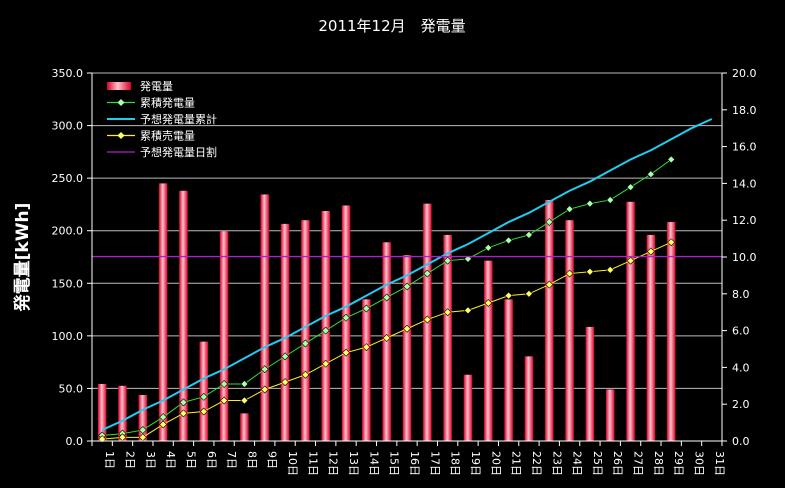 The width and height of the screenshot is (785, 488). I want to click on y2-tick-label: 2.0, so click(741, 404).